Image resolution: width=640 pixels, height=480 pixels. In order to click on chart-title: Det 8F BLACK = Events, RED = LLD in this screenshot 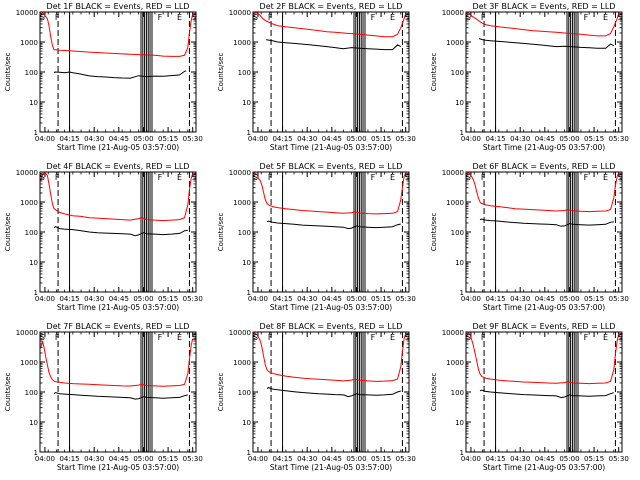, I will do `click(331, 326)`.